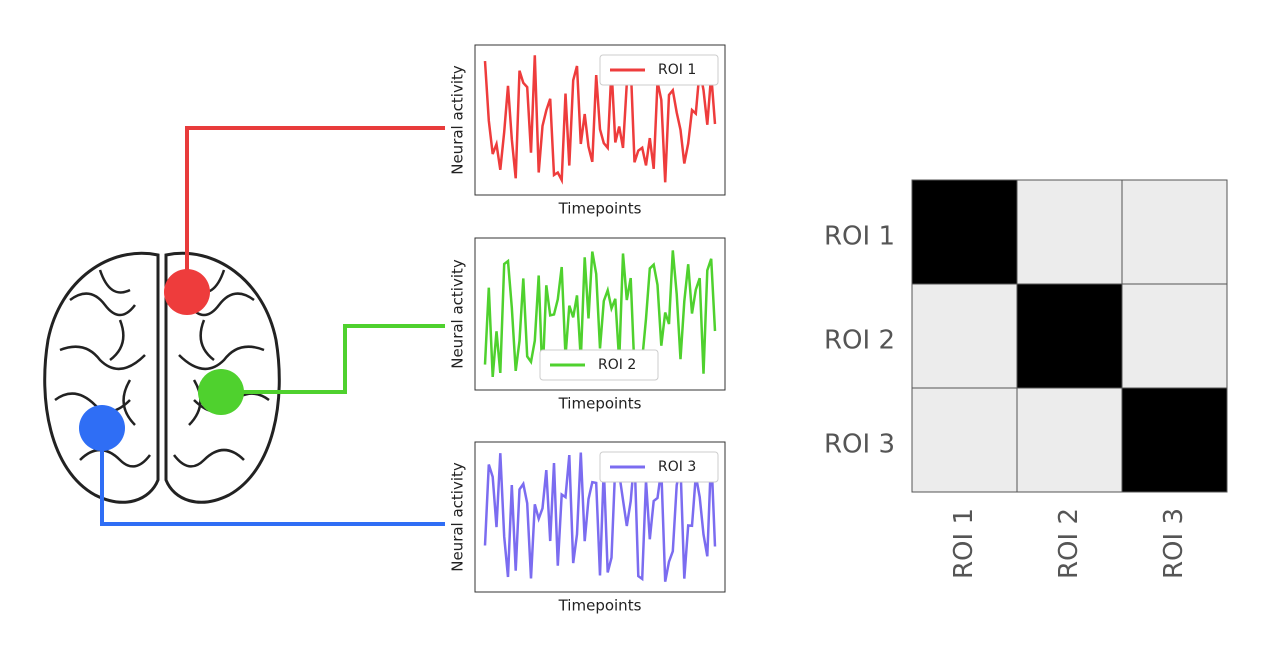 This screenshot has height=669, width=1280. I want to click on roi-2-connector, so click(333, 359).